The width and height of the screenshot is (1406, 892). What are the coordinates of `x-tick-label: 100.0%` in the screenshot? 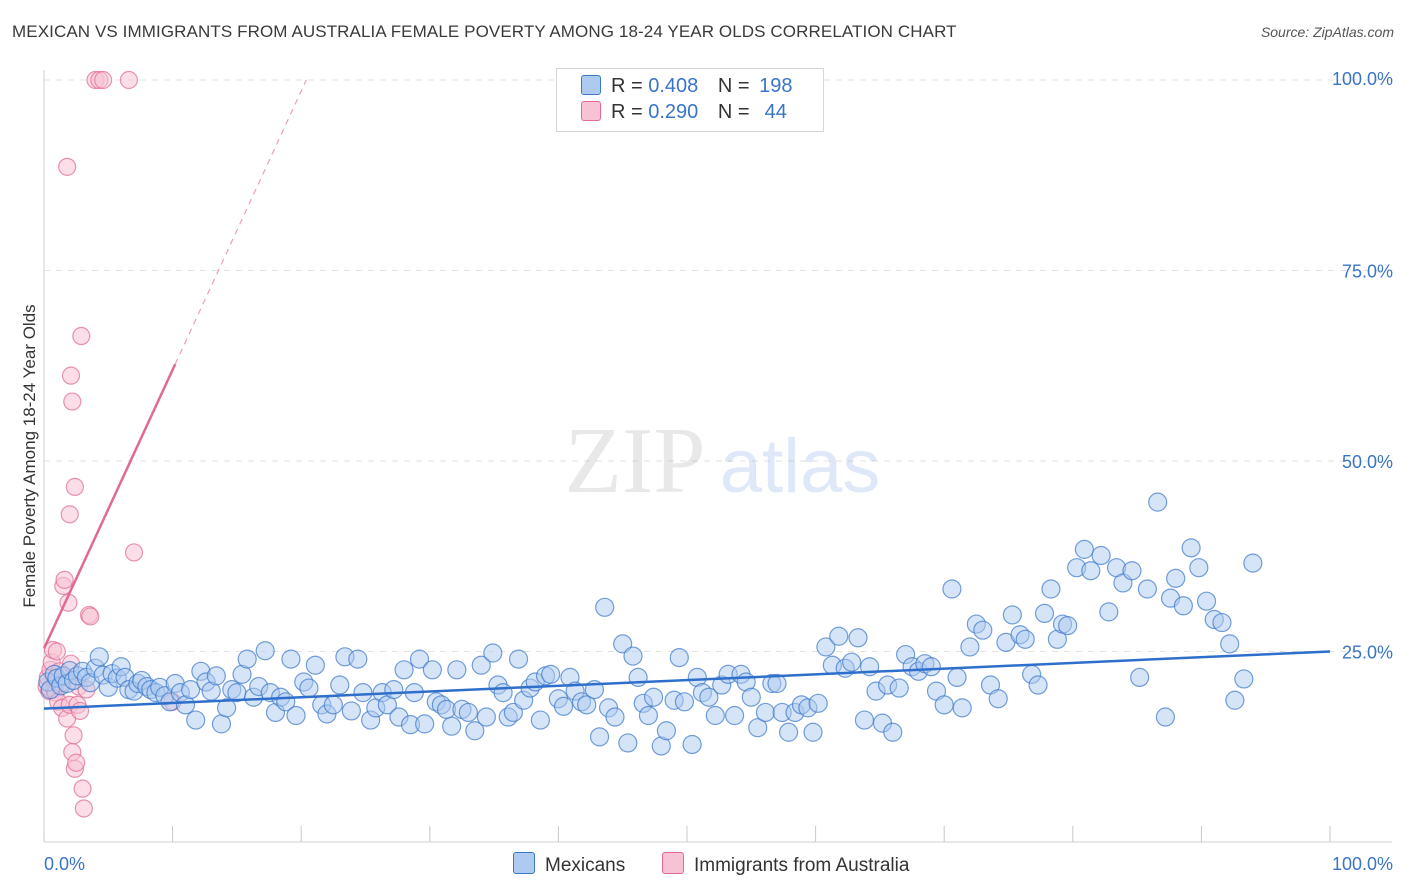 It's located at (1362, 864).